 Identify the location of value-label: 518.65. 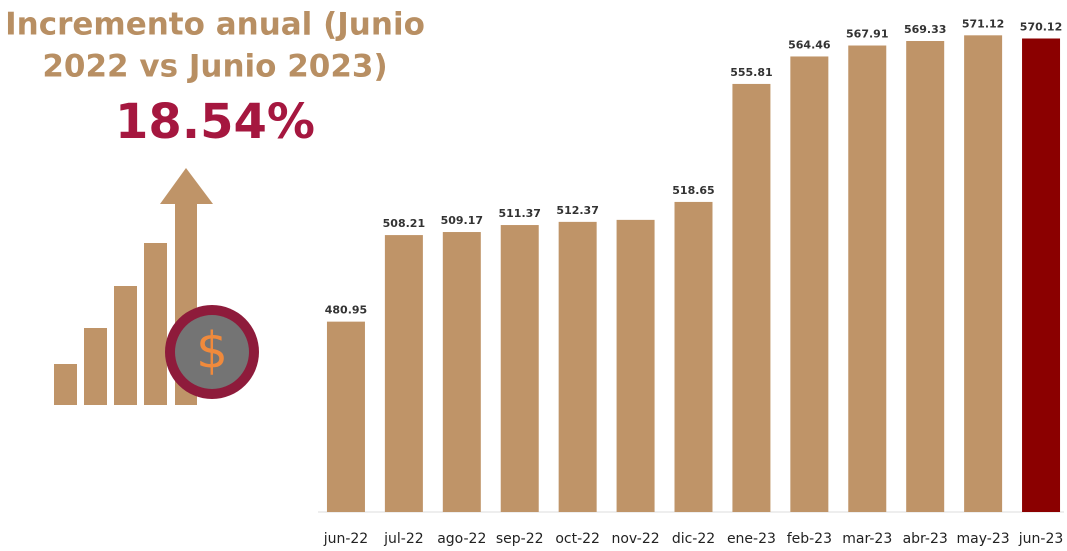
(693, 190).